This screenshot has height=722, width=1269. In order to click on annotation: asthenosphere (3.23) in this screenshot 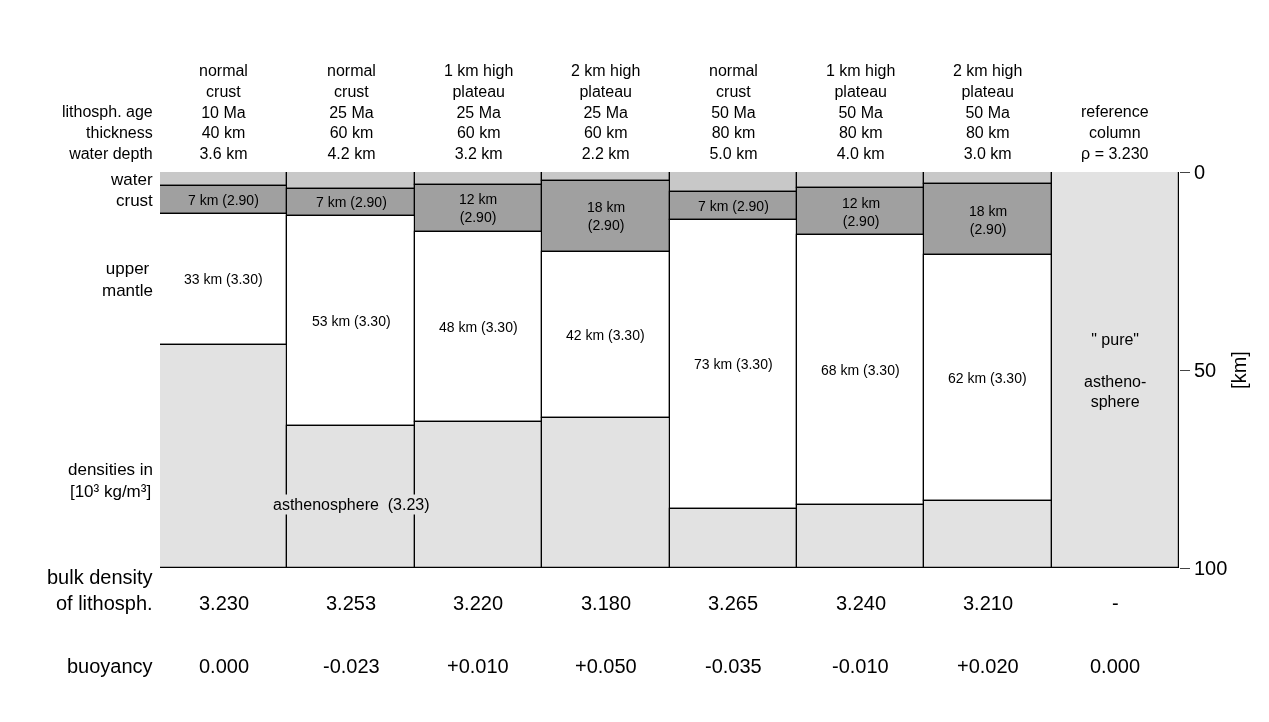, I will do `click(351, 504)`.